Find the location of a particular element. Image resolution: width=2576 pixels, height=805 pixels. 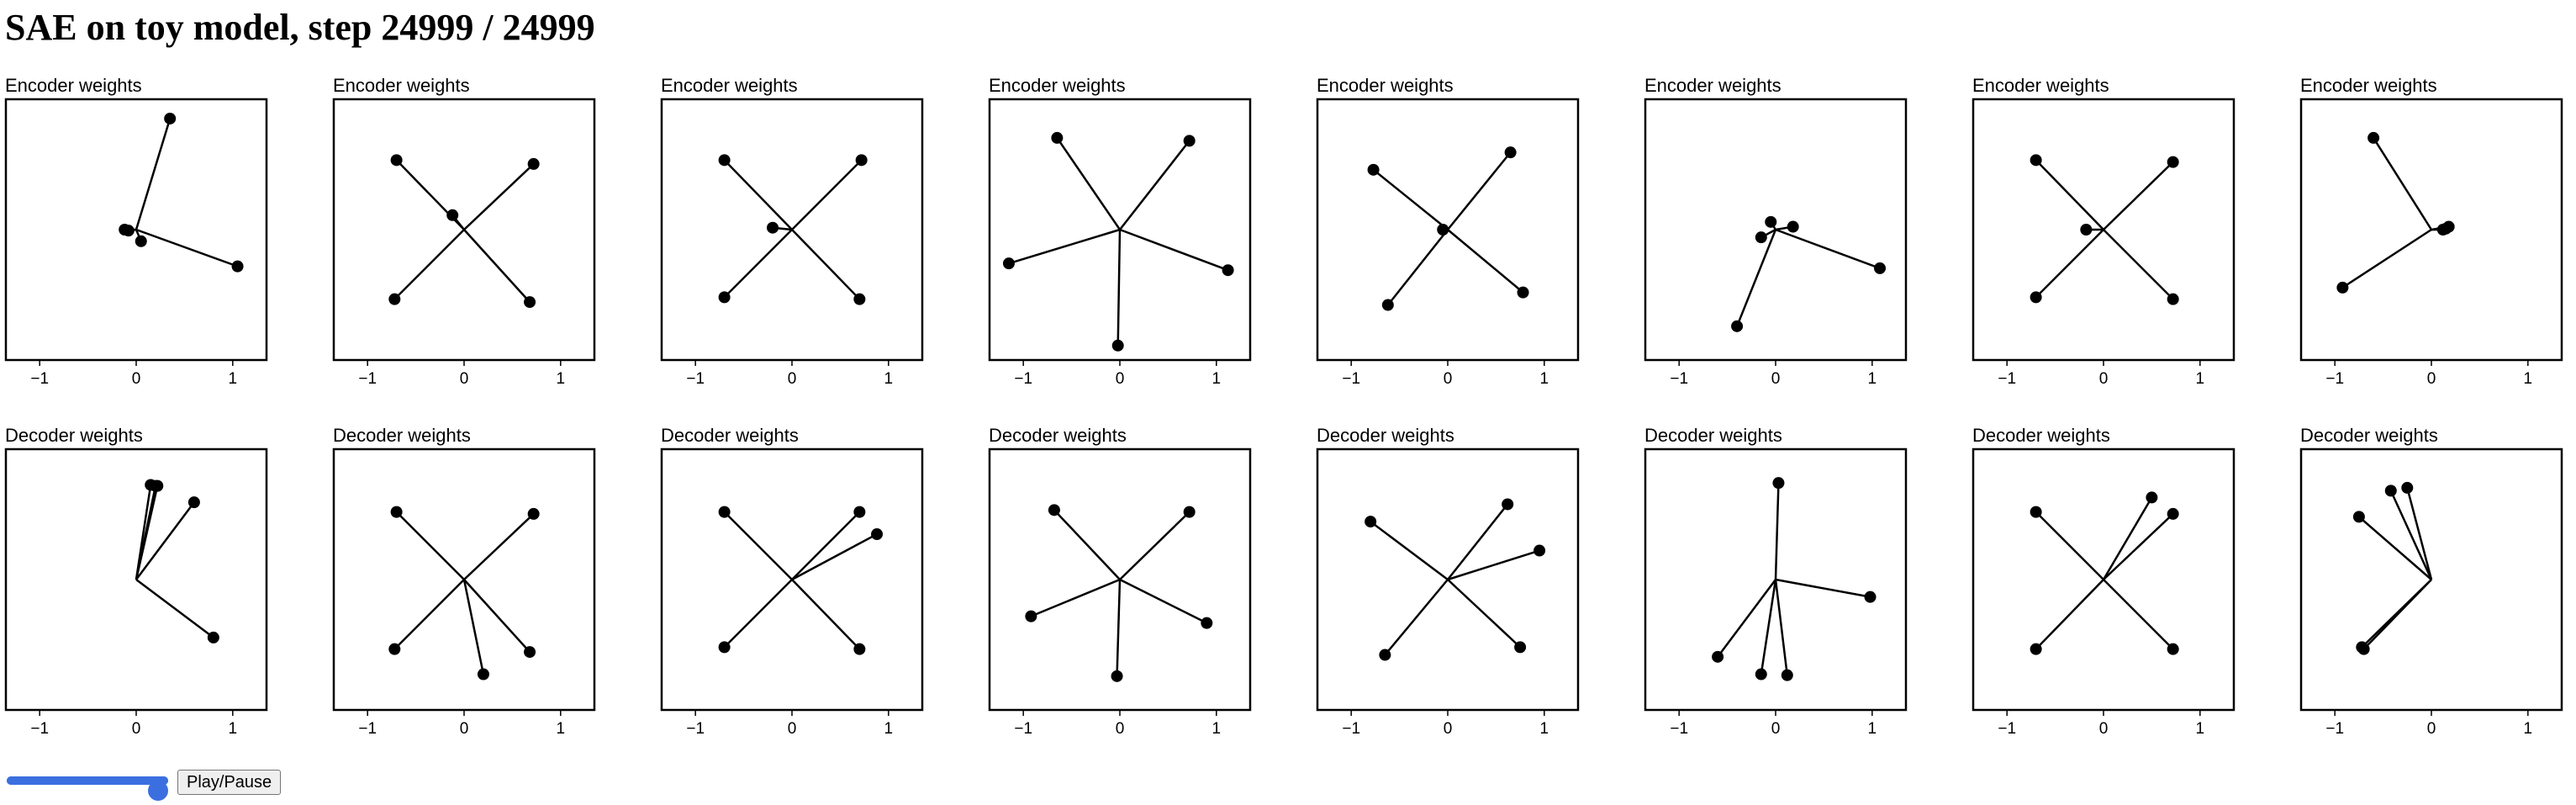

page-title: SAE on toy model, step 24999 / 24999 is located at coordinates (300, 28).